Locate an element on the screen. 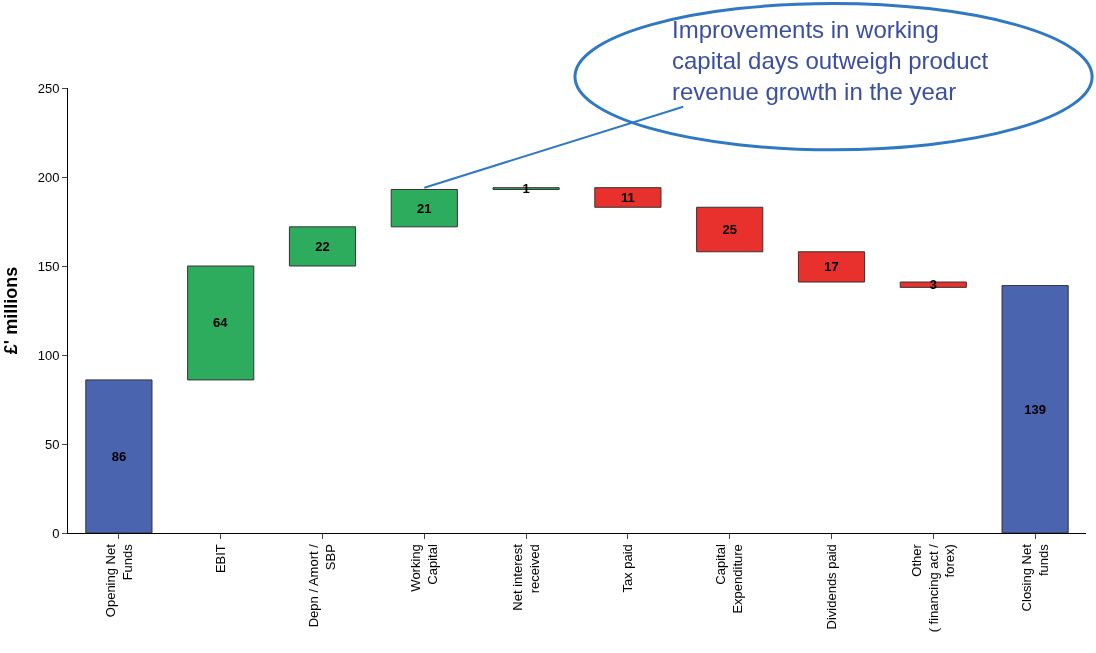 The width and height of the screenshot is (1096, 653). x-tick-label: Dividends paid is located at coordinates (831, 587).